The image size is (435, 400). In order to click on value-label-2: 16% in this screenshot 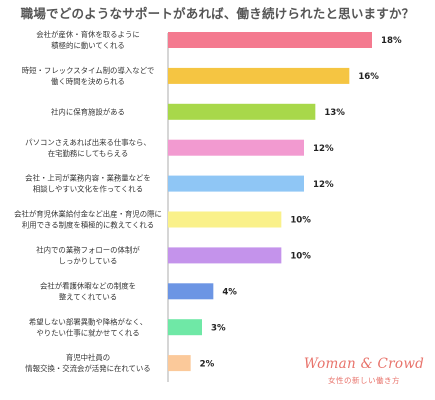, I will do `click(368, 77)`.